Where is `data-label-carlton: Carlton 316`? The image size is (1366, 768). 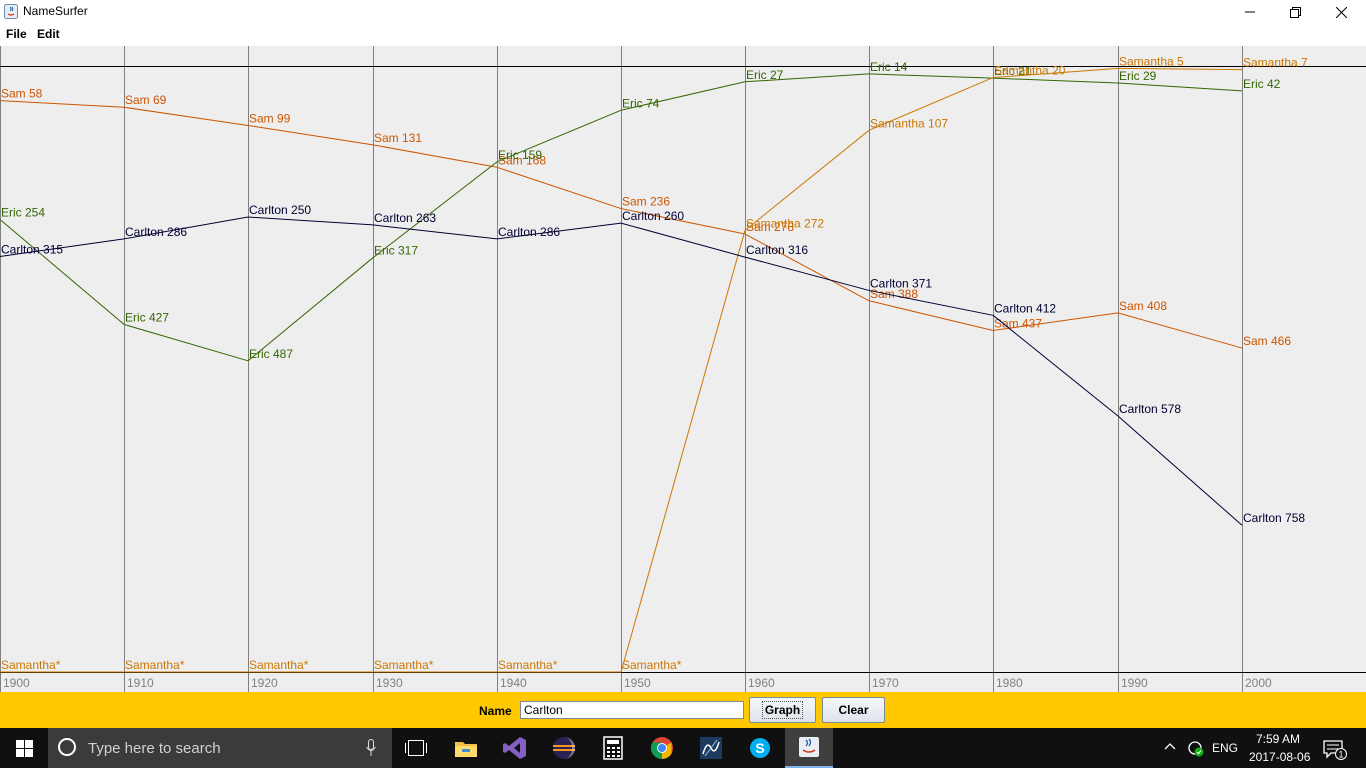 data-label-carlton: Carlton 316 is located at coordinates (777, 250).